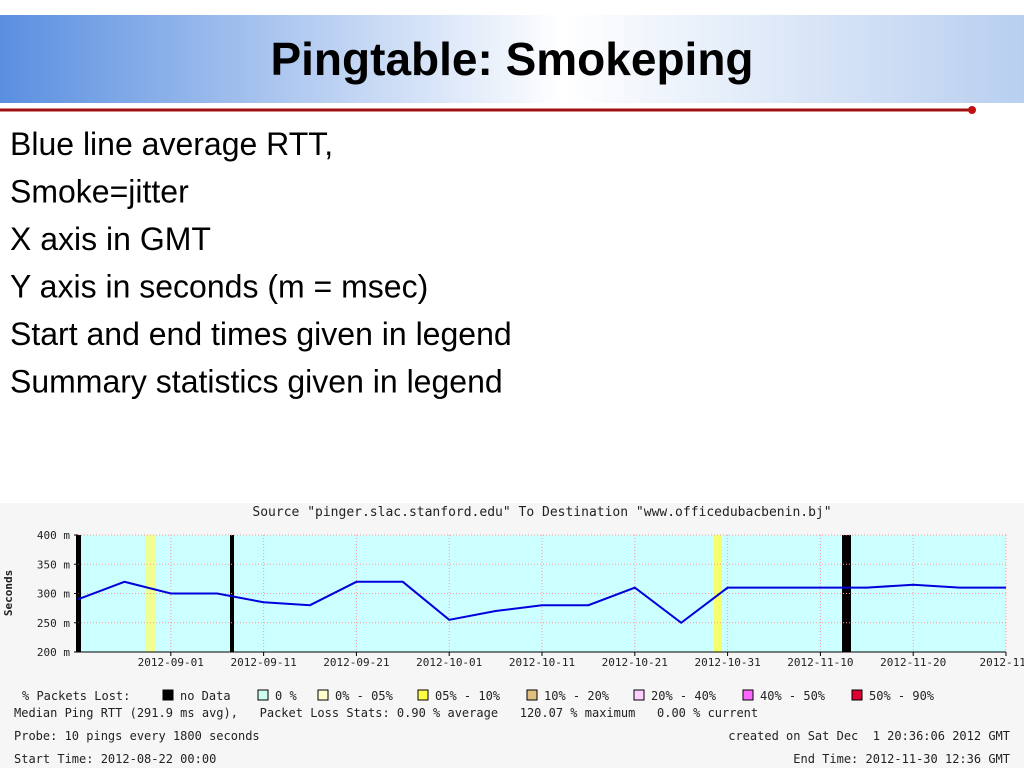 Image resolution: width=1024 pixels, height=768 pixels. What do you see at coordinates (684, 696) in the screenshot?
I see `legend-label: 20% - 40%` at bounding box center [684, 696].